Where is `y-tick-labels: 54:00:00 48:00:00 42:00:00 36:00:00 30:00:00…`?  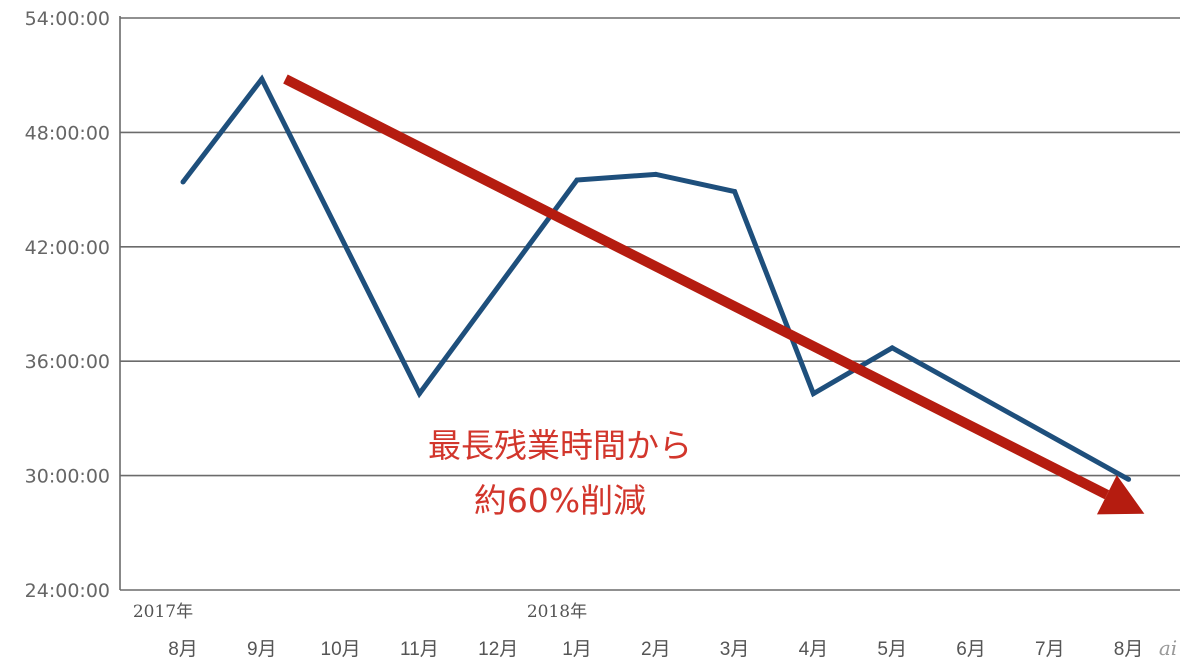 y-tick-labels: 54:00:00 48:00:00 42:00:00 36:00:00 30:00:00… is located at coordinates (67, 305).